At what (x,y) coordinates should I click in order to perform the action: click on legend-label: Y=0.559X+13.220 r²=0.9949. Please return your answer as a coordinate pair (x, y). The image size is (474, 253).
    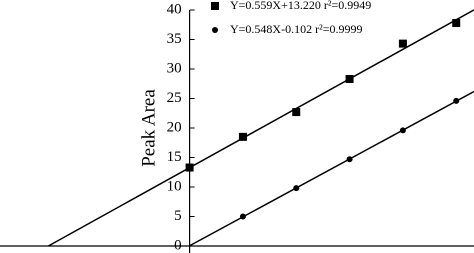
    Looking at the image, I should click on (300, 6).